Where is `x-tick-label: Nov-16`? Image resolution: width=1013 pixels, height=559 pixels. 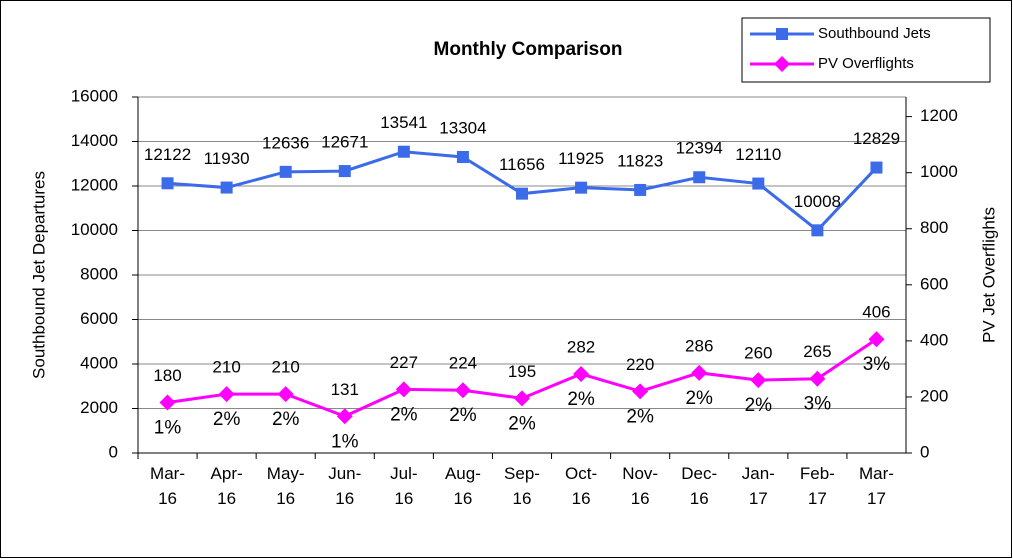
x-tick-label: Nov-16 is located at coordinates (640, 486).